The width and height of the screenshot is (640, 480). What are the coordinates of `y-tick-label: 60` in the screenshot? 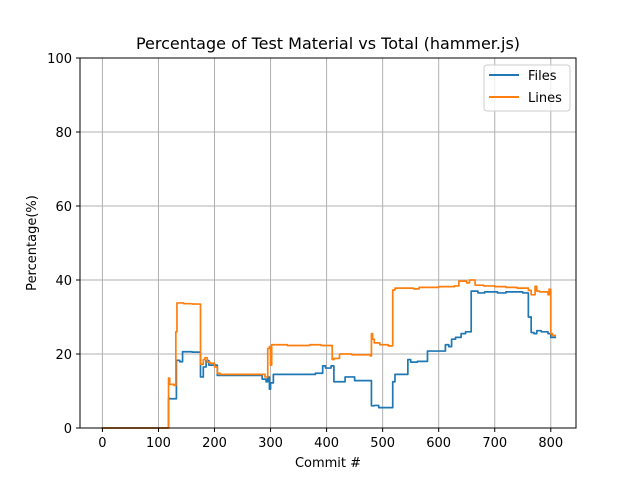 It's located at (63, 207).